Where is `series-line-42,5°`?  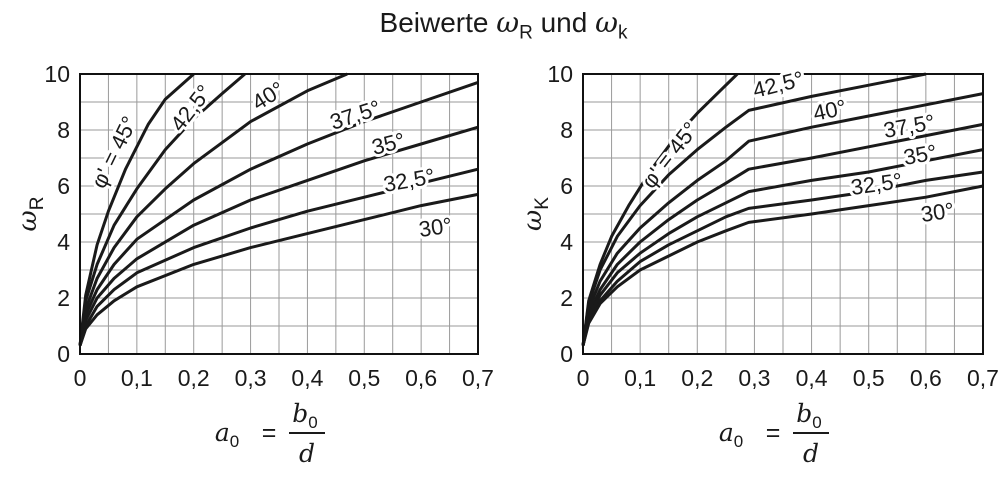
series-line-42,5° is located at coordinates (162, 209).